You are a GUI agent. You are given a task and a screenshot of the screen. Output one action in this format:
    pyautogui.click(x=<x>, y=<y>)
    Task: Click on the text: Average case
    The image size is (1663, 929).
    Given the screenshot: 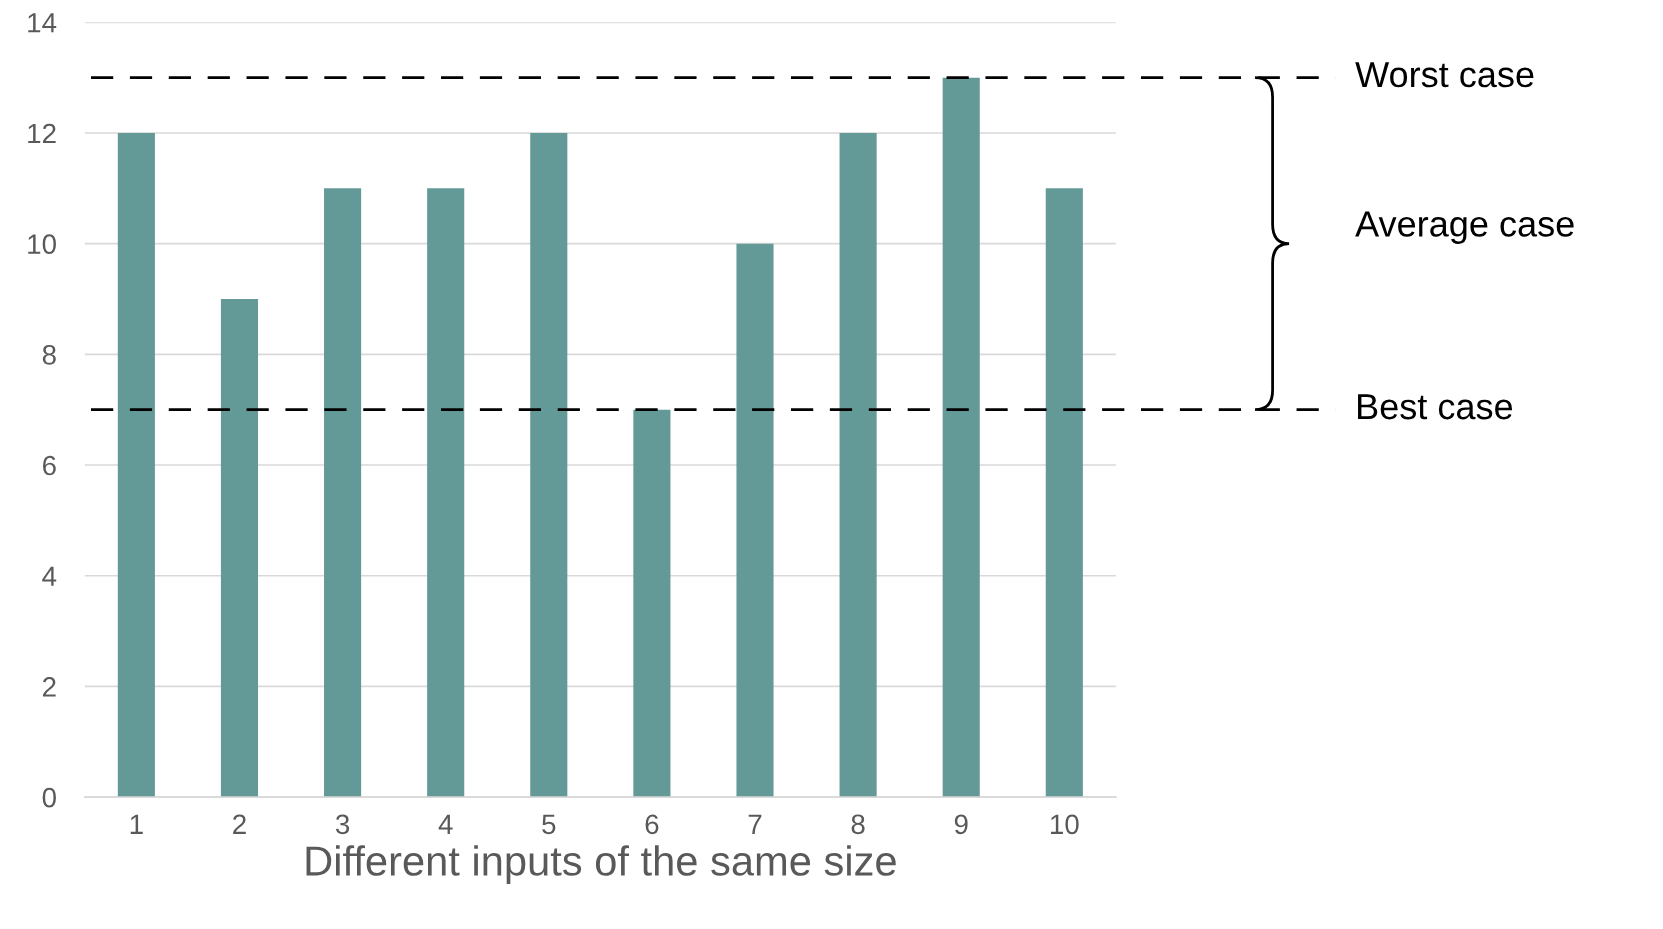 What is the action you would take?
    pyautogui.click(x=1464, y=227)
    